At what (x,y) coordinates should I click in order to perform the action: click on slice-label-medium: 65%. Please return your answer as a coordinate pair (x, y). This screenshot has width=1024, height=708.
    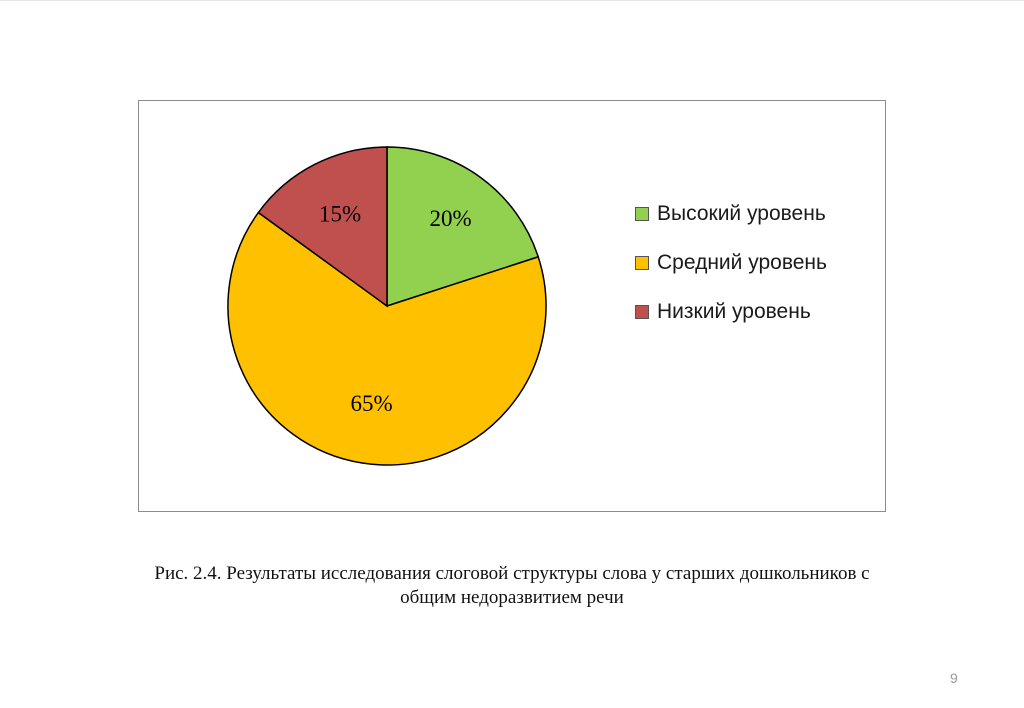
    Looking at the image, I should click on (371, 403).